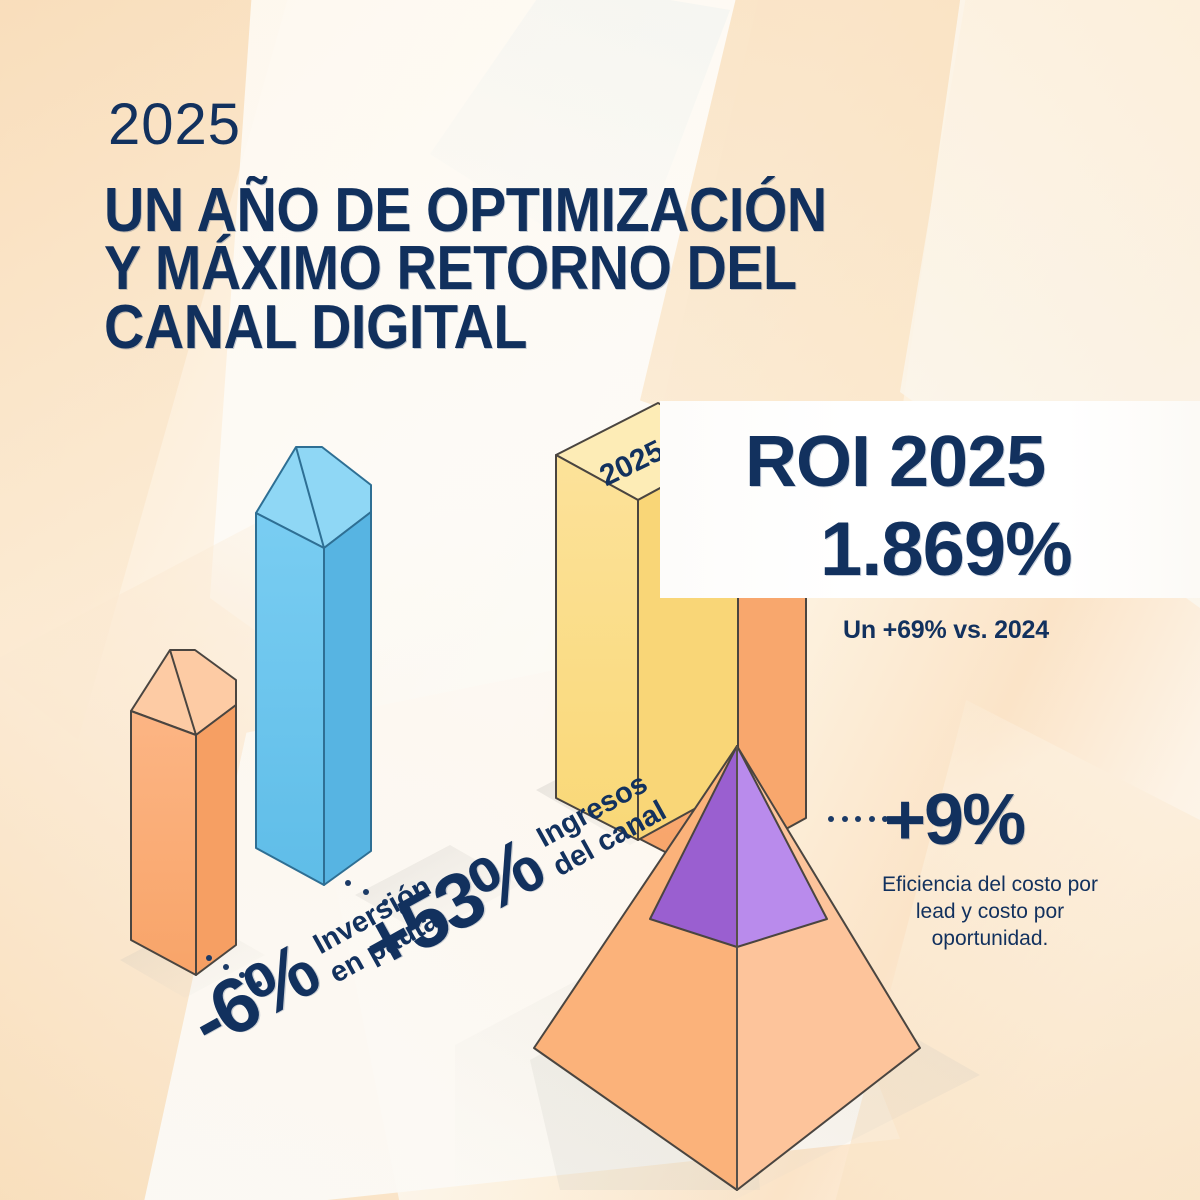 The width and height of the screenshot is (1200, 1200). I want to click on page-year: 2025, so click(175, 124).